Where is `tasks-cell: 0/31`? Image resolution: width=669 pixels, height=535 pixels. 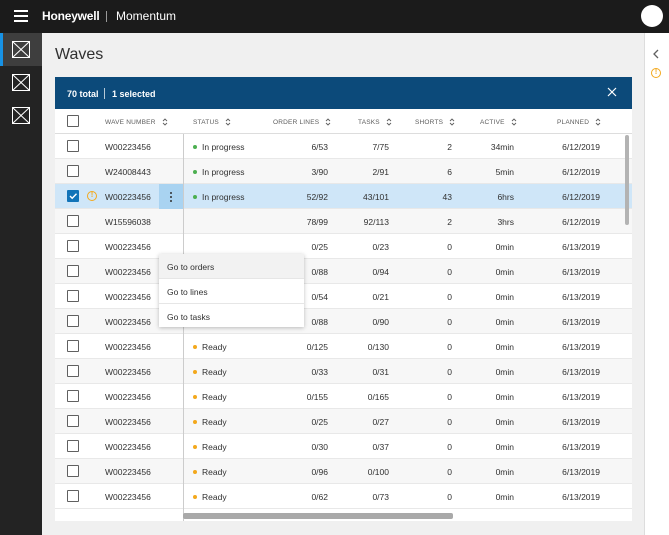 tasks-cell: 0/31 is located at coordinates (380, 372).